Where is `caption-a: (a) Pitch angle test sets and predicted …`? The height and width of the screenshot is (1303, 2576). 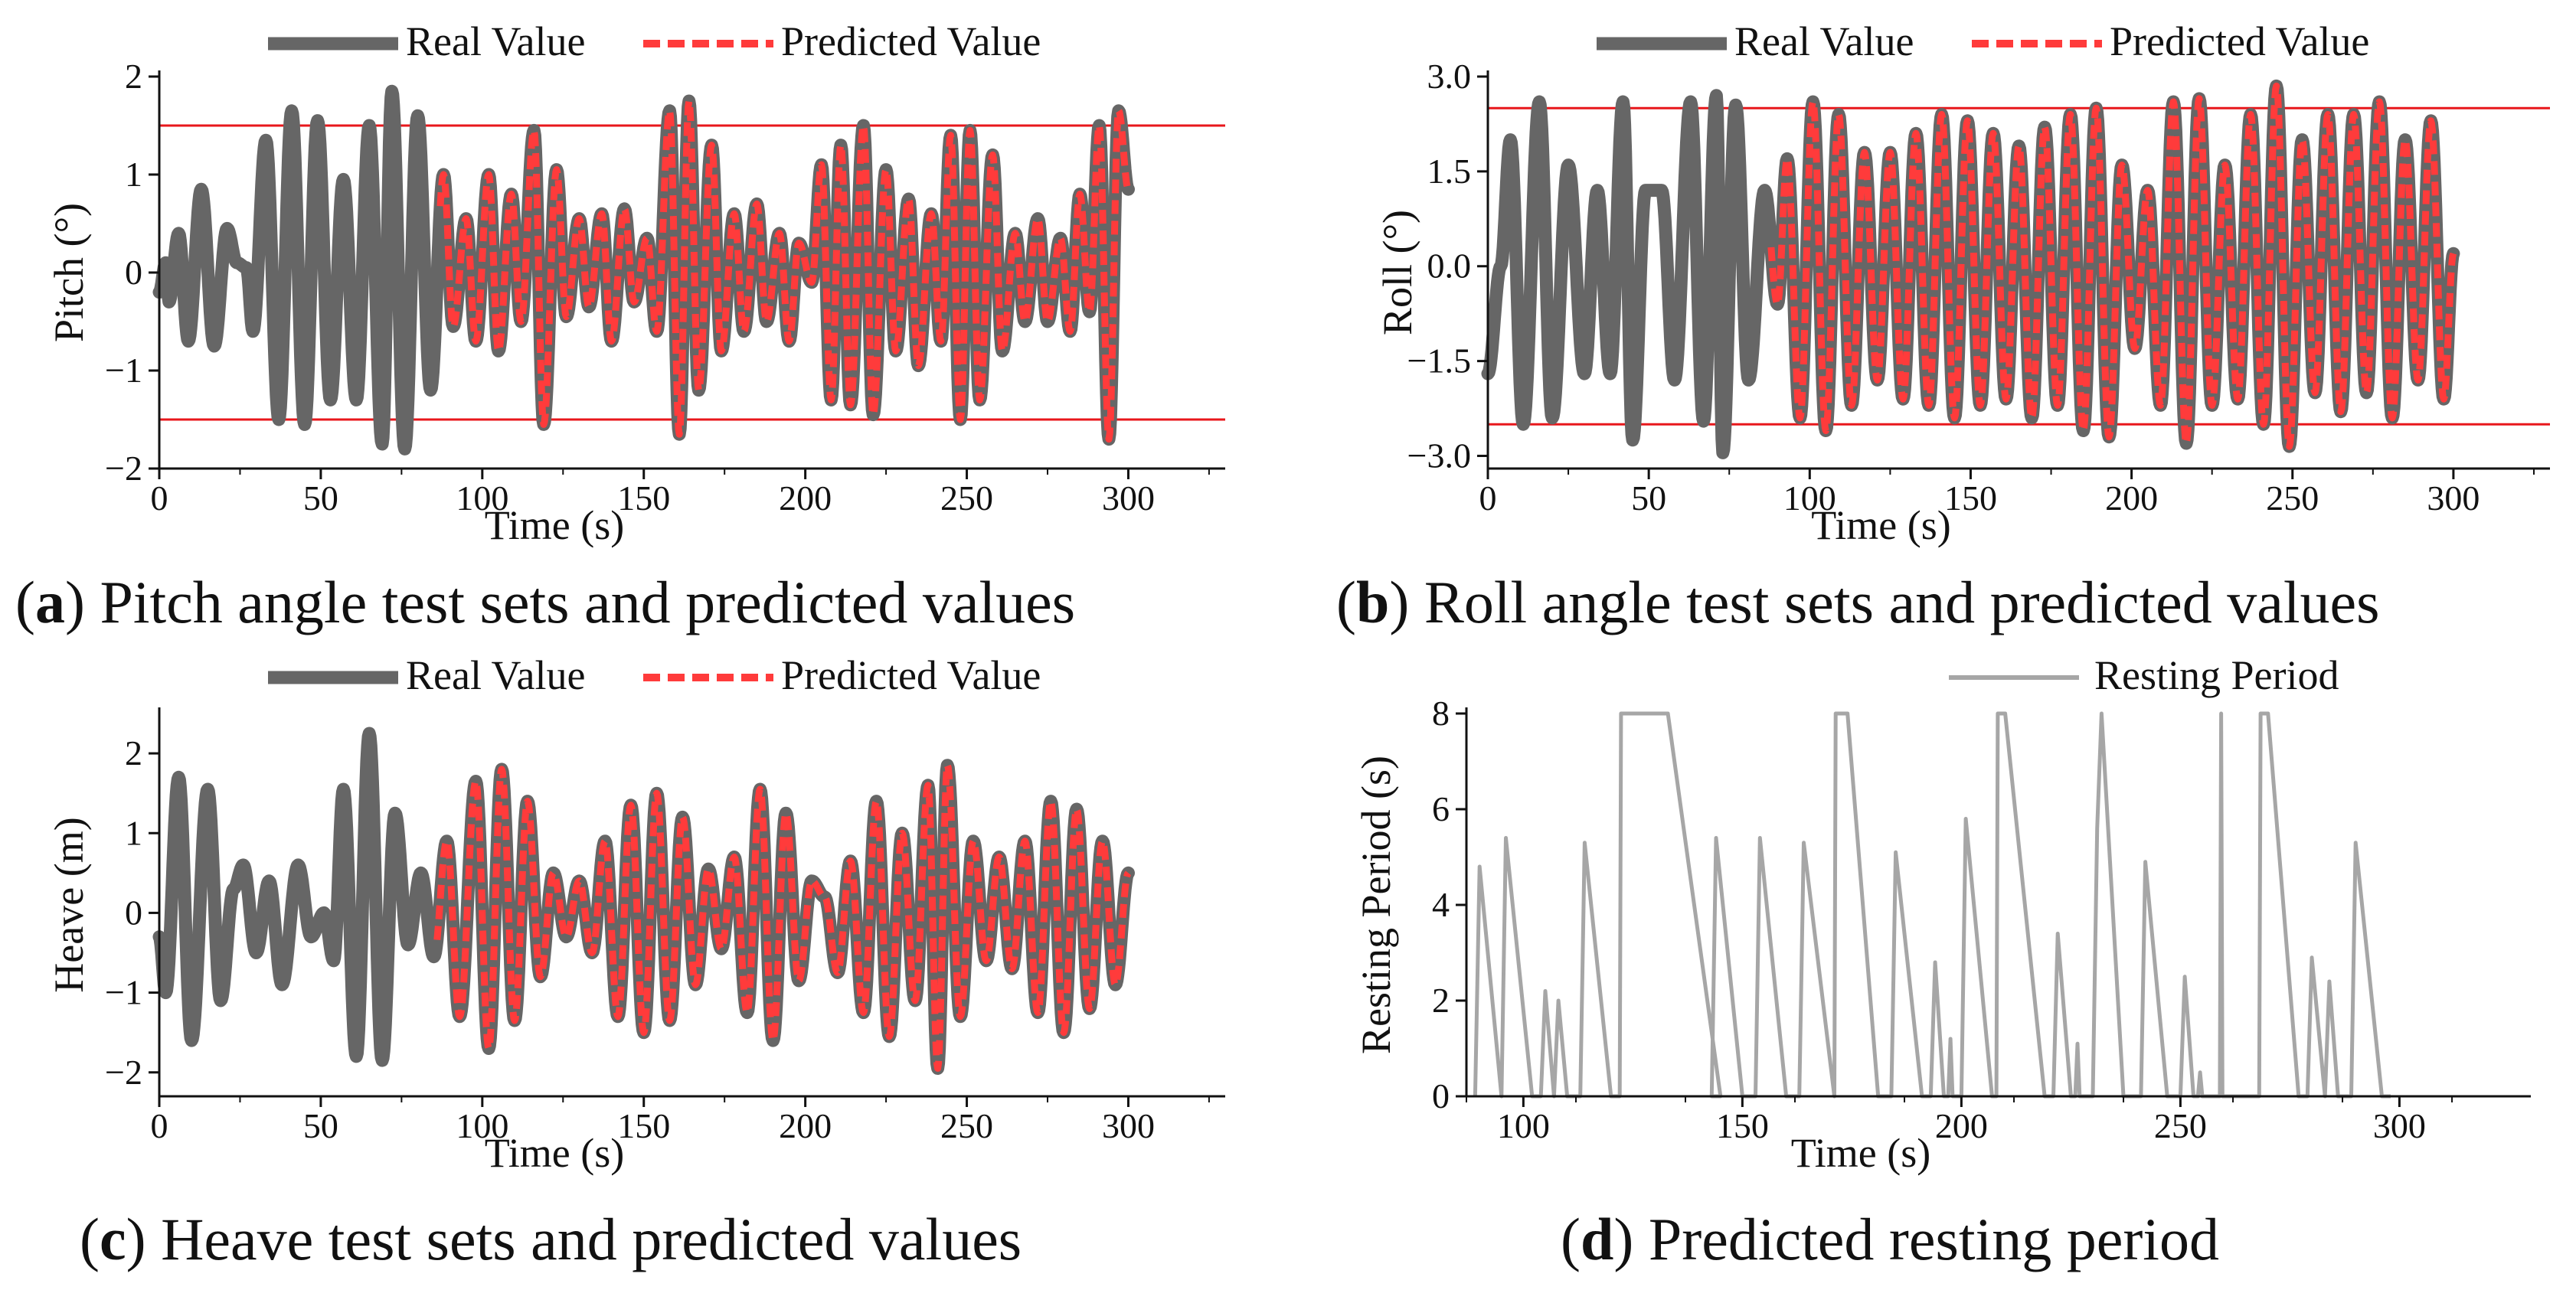
caption-a: (a) Pitch angle test sets and predicted … is located at coordinates (545, 602).